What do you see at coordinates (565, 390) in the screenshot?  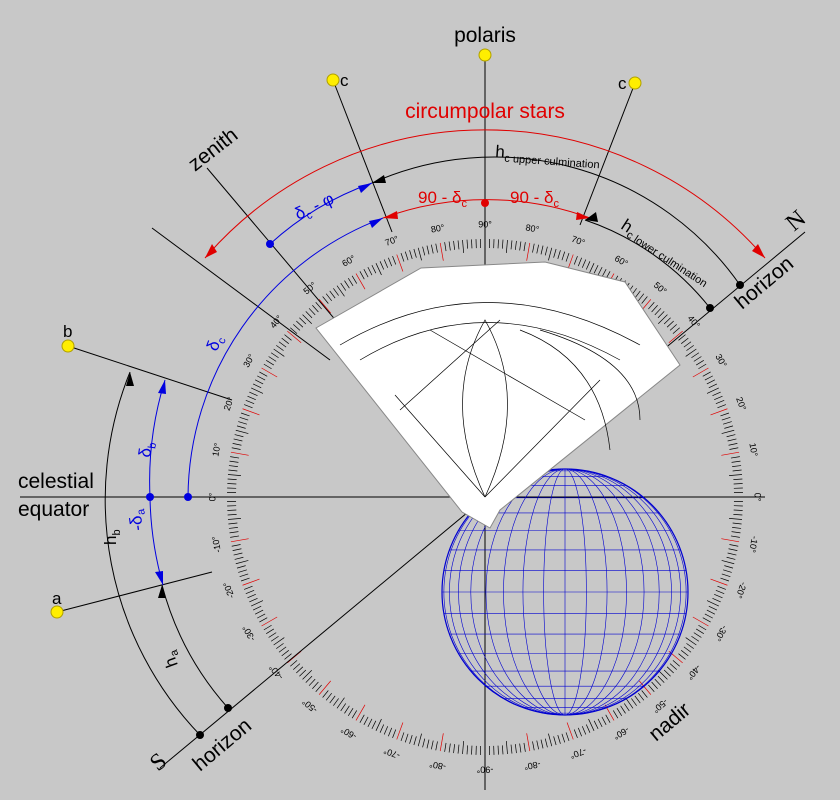 I see `protractor-arc` at bounding box center [565, 390].